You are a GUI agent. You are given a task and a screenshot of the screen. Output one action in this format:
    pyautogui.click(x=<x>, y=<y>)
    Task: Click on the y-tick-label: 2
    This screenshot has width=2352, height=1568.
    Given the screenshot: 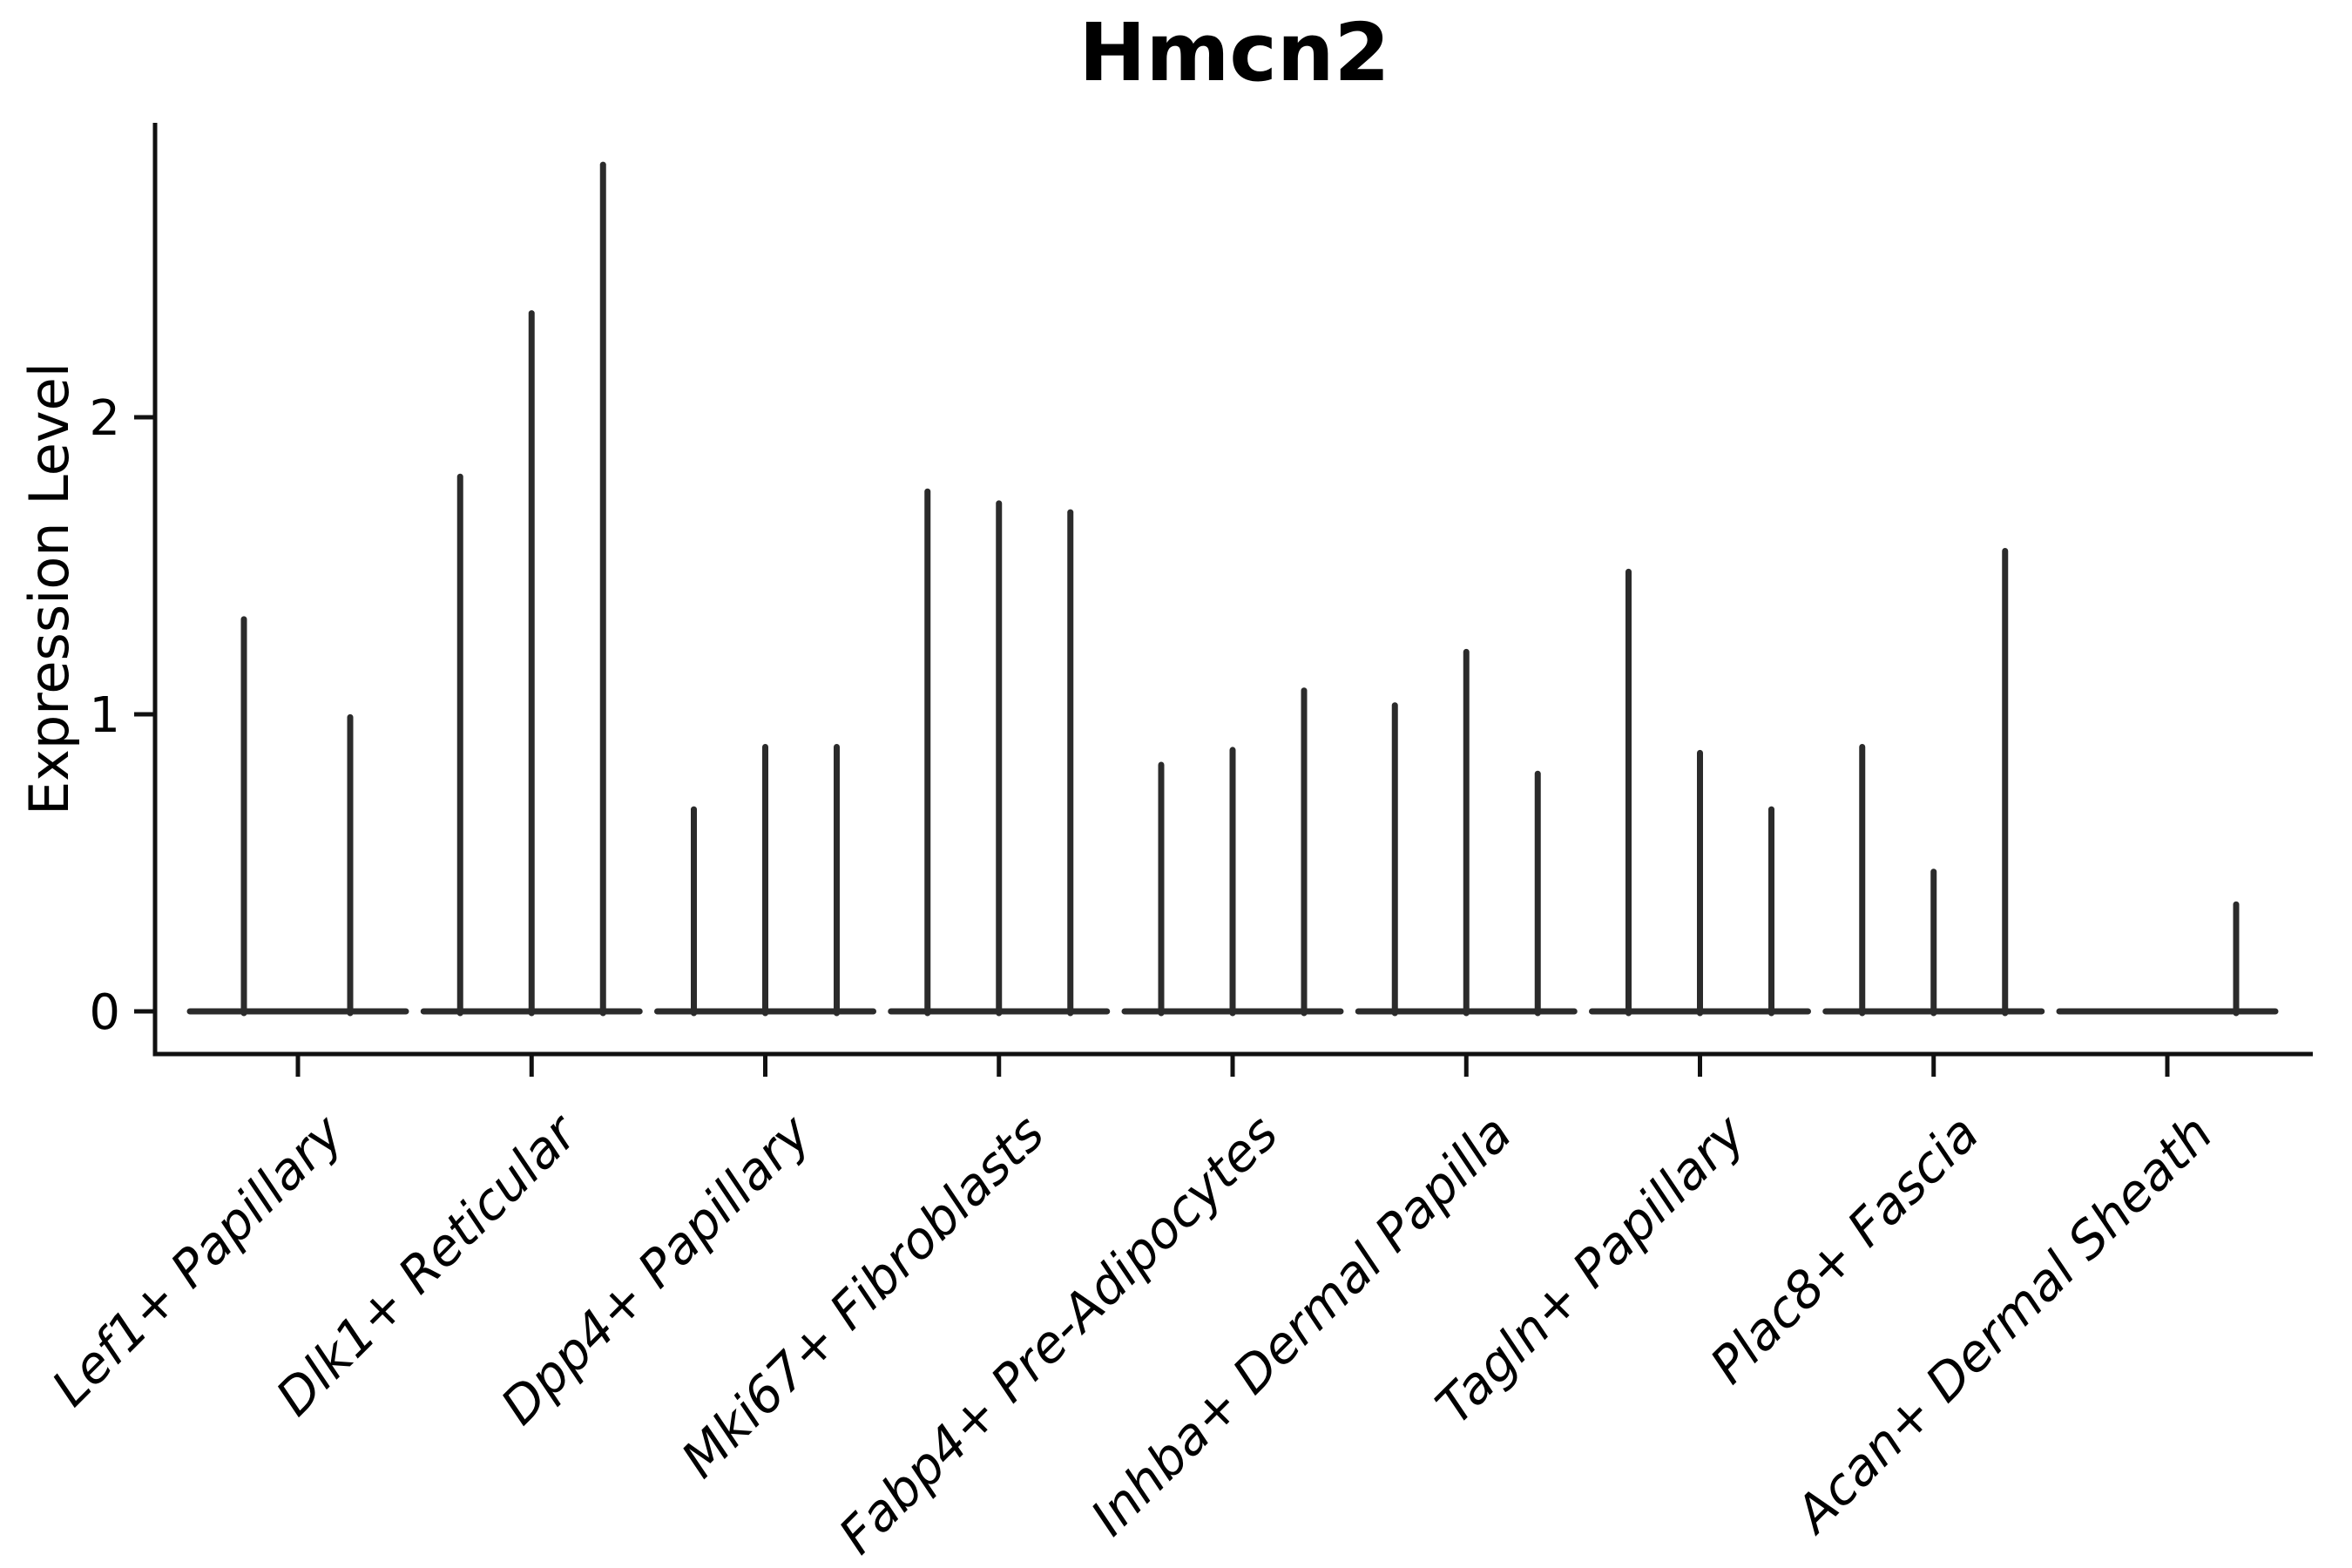 What is the action you would take?
    pyautogui.click(x=104, y=418)
    